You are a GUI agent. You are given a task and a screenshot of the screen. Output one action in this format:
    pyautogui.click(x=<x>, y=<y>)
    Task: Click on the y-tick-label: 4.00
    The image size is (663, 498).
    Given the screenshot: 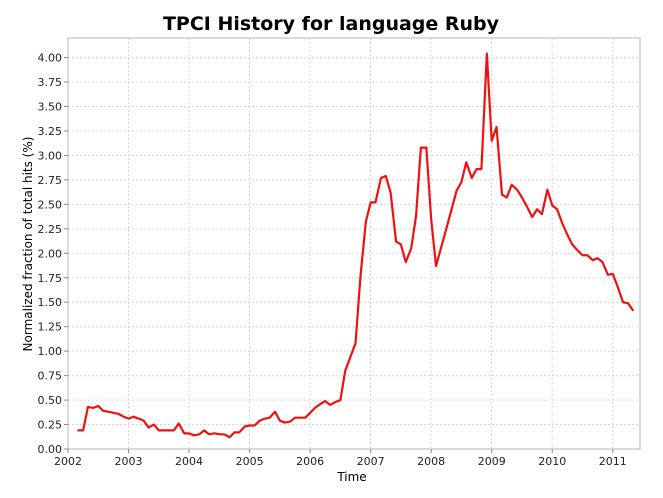 What is the action you would take?
    pyautogui.click(x=50, y=58)
    